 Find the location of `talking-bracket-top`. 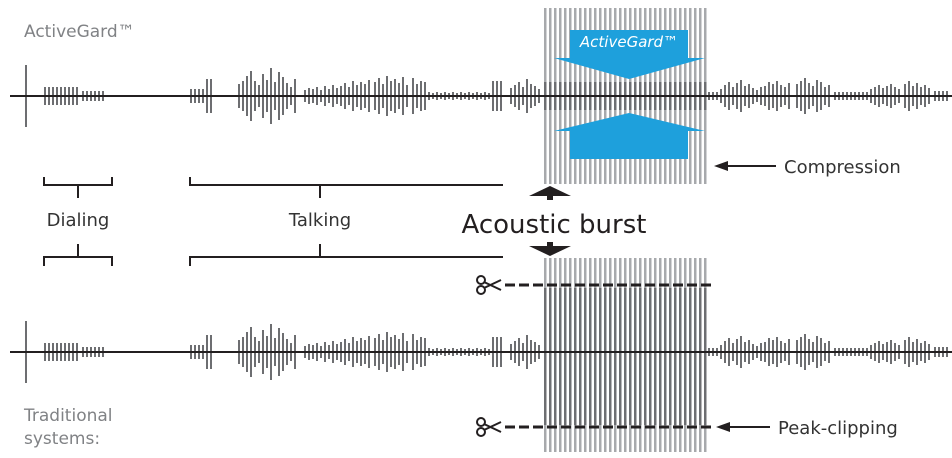

talking-bracket-top is located at coordinates (346, 187).